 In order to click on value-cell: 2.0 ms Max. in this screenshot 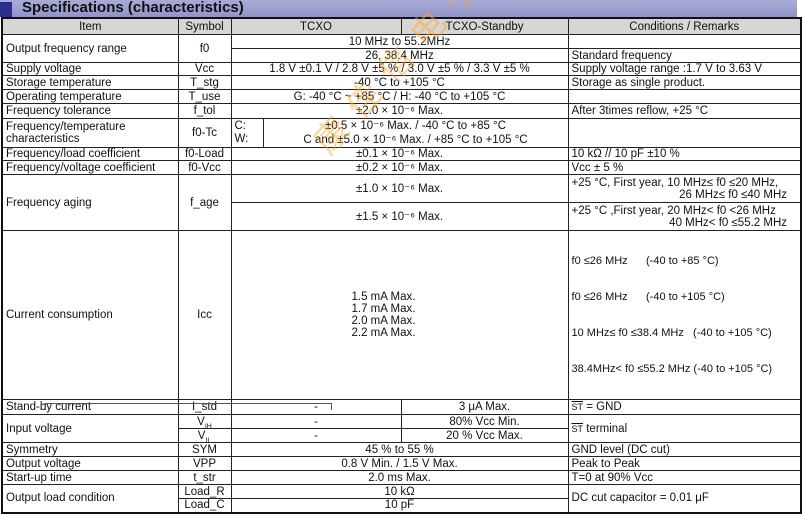, I will do `click(399, 477)`.